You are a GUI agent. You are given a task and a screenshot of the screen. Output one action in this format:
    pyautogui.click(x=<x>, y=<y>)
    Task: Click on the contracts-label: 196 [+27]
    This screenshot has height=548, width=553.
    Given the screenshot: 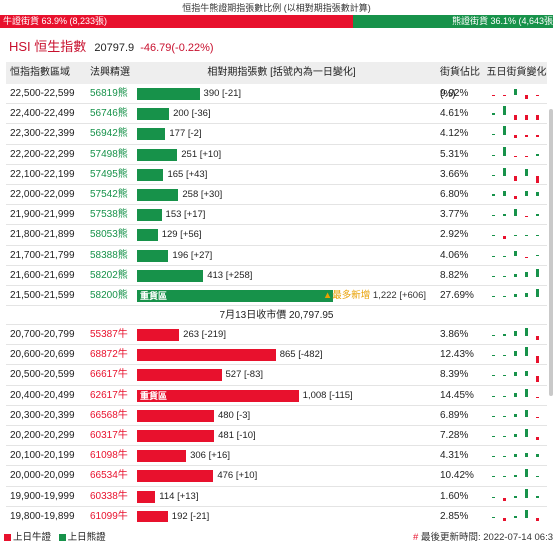 What is the action you would take?
    pyautogui.click(x=192, y=255)
    